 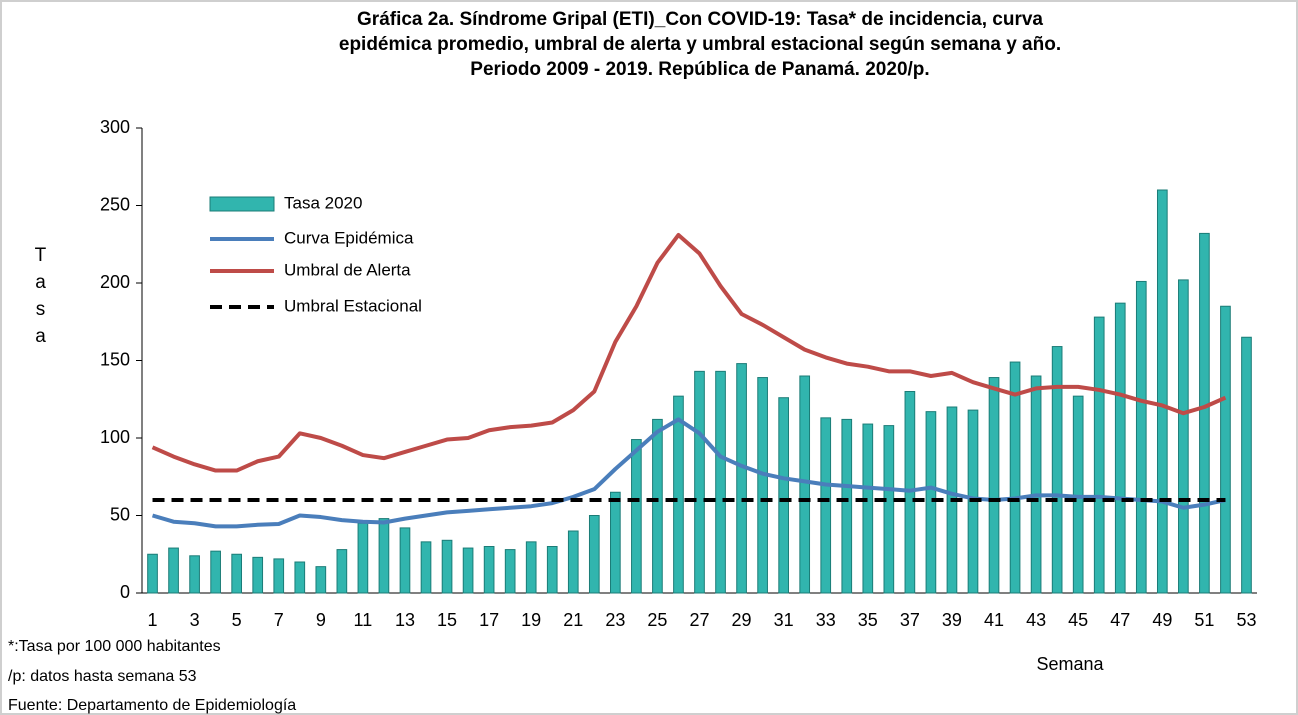 What do you see at coordinates (784, 620) in the screenshot?
I see `x-tick-label: 31` at bounding box center [784, 620].